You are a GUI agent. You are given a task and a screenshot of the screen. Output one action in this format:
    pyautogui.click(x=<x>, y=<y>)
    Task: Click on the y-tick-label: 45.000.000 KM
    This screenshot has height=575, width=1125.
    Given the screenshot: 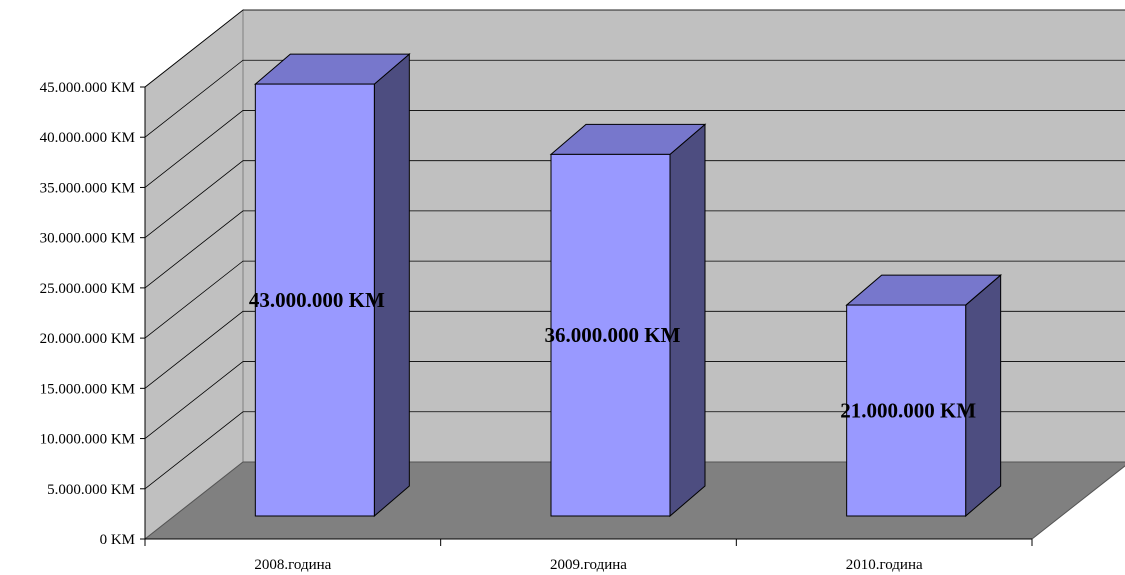 What is the action you would take?
    pyautogui.click(x=87, y=88)
    